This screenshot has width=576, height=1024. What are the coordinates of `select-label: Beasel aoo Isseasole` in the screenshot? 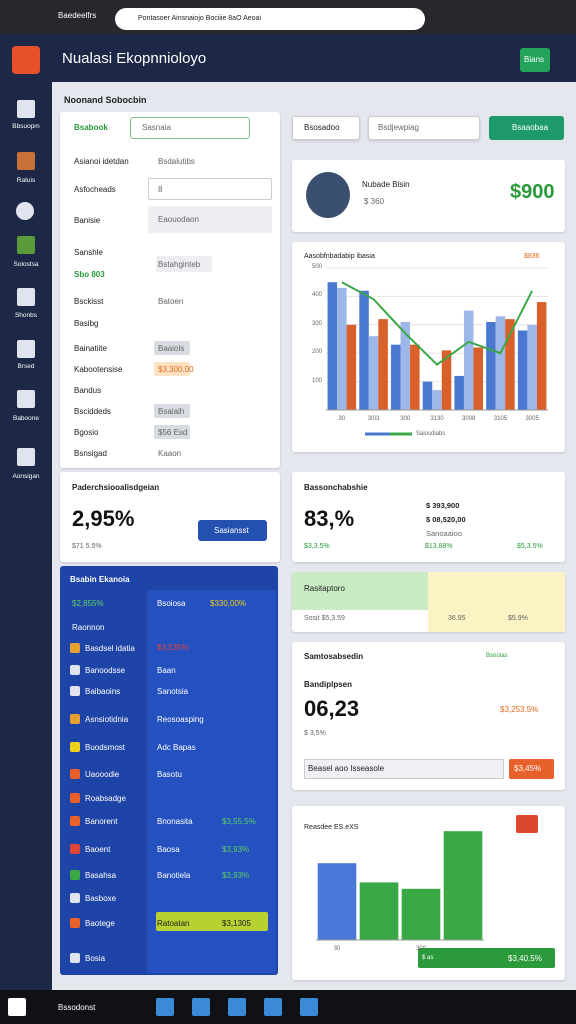 It's located at (346, 768).